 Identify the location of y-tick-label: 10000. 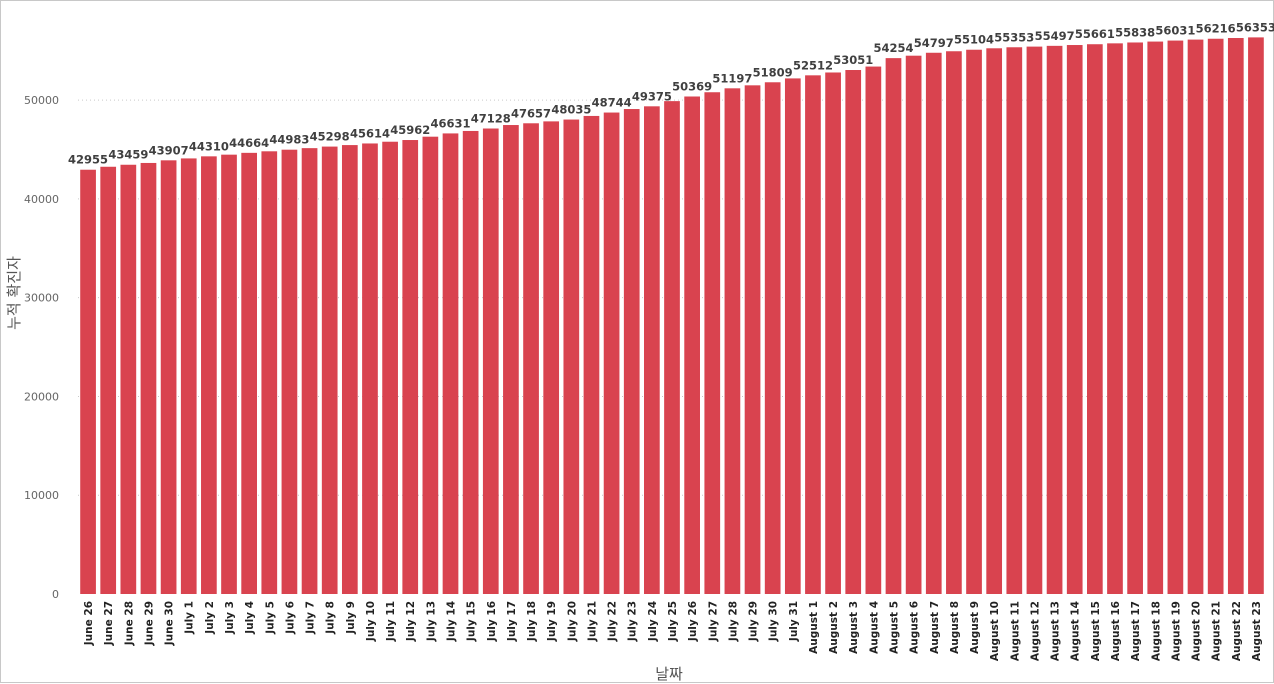
(41, 495).